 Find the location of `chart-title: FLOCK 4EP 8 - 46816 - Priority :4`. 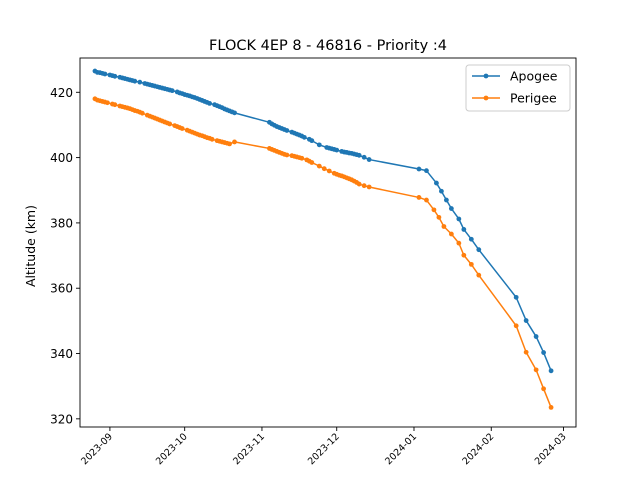

chart-title: FLOCK 4EP 8 - 46816 - Priority :4 is located at coordinates (328, 46).